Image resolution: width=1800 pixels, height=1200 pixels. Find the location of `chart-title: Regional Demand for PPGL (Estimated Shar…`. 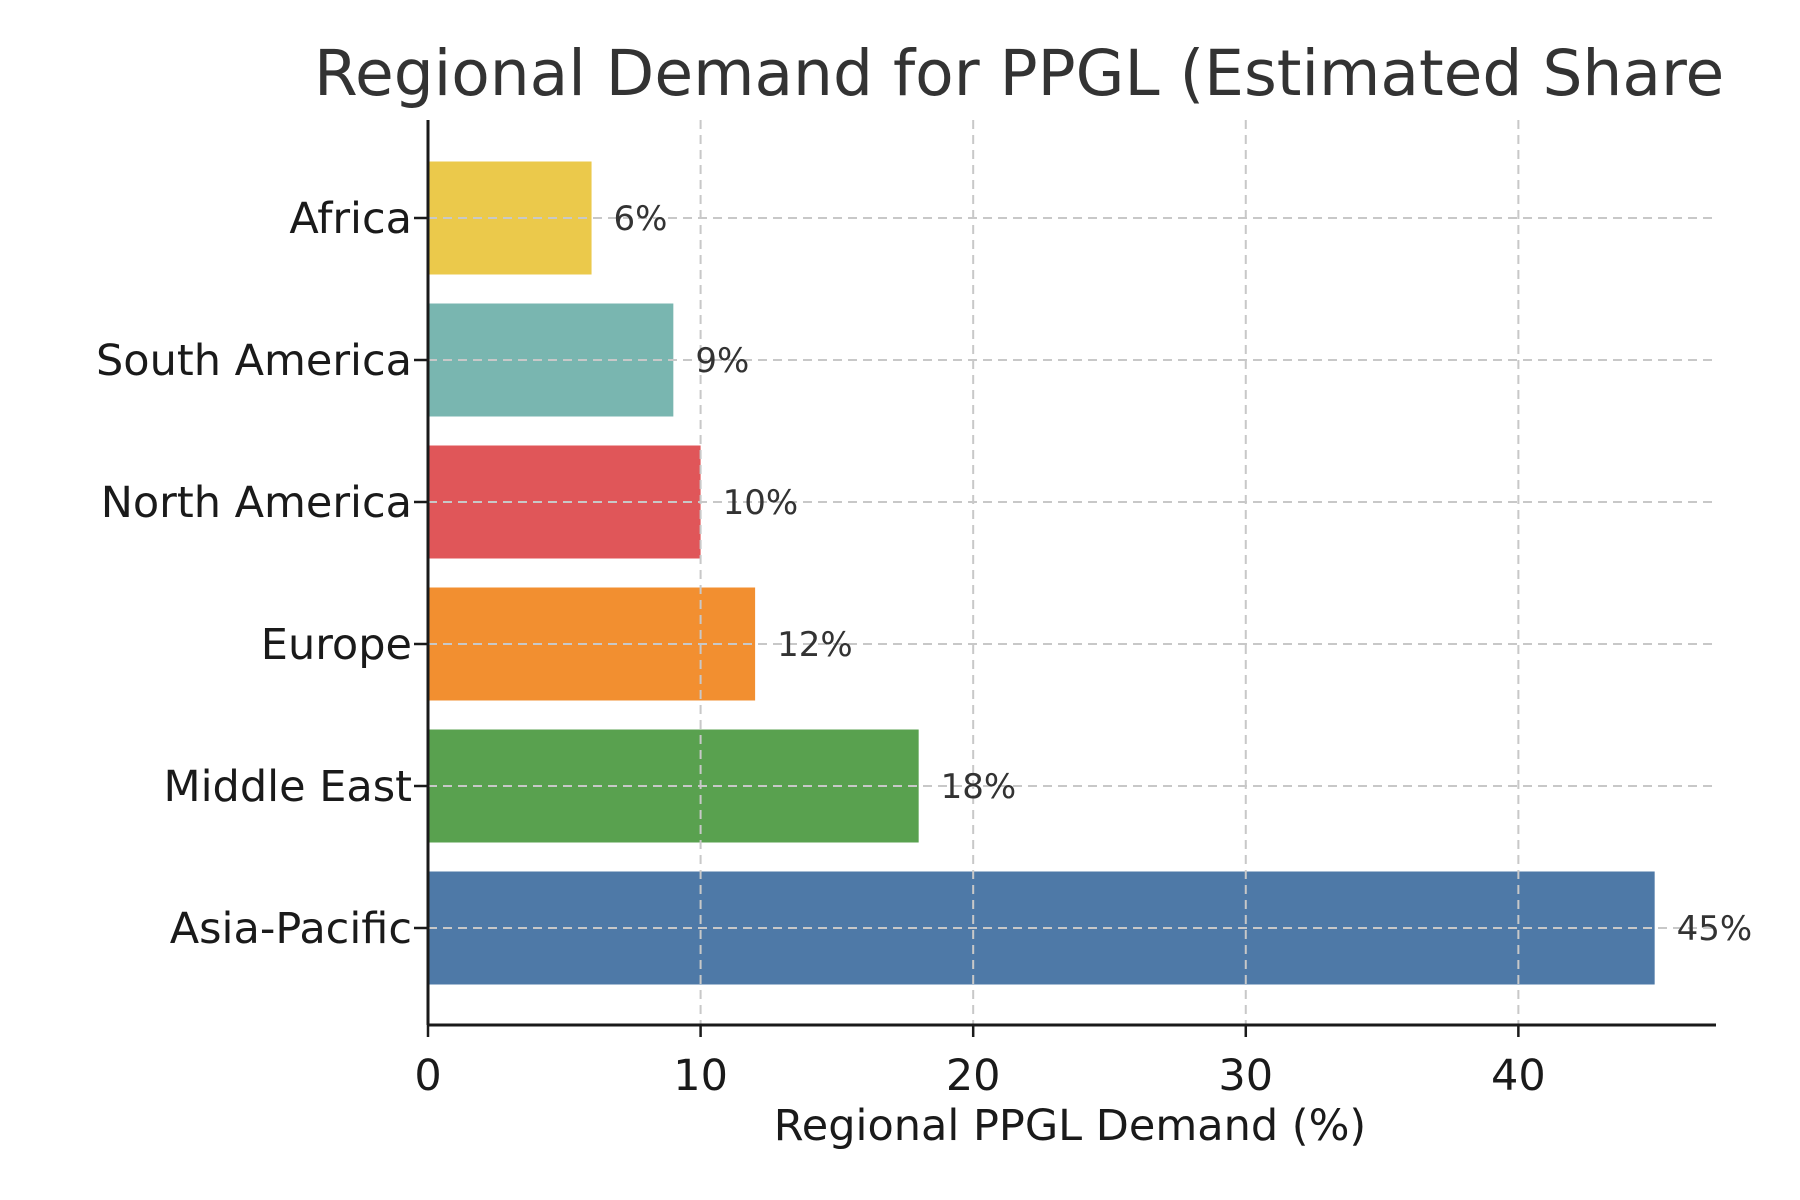

chart-title: Regional Demand for PPGL (Estimated Shar… is located at coordinates (1019, 73).